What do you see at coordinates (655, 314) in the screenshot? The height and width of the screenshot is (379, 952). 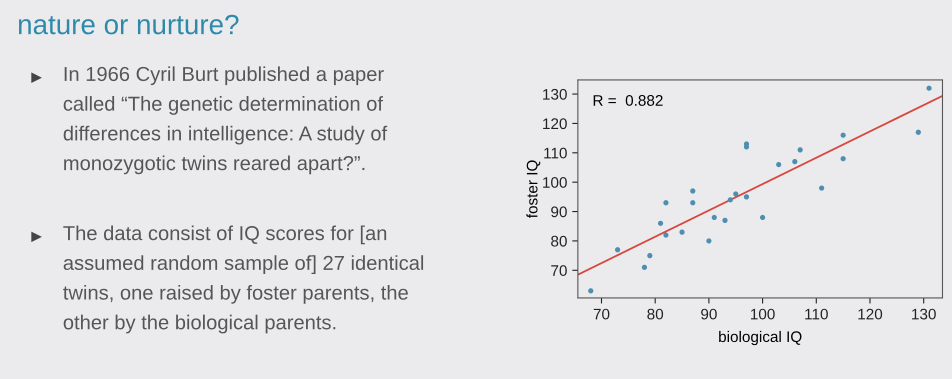 I see `x-tick-label: 80` at bounding box center [655, 314].